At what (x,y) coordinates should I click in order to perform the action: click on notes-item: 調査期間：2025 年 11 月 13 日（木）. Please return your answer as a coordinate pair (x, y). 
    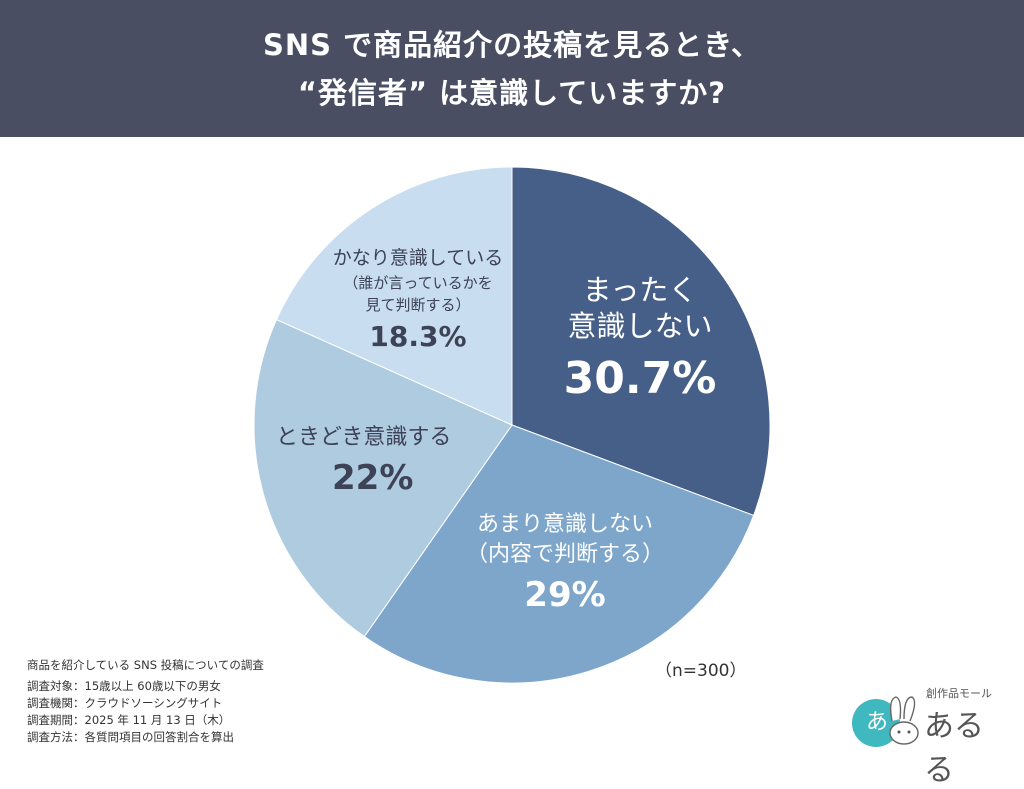
    Looking at the image, I should click on (129, 720).